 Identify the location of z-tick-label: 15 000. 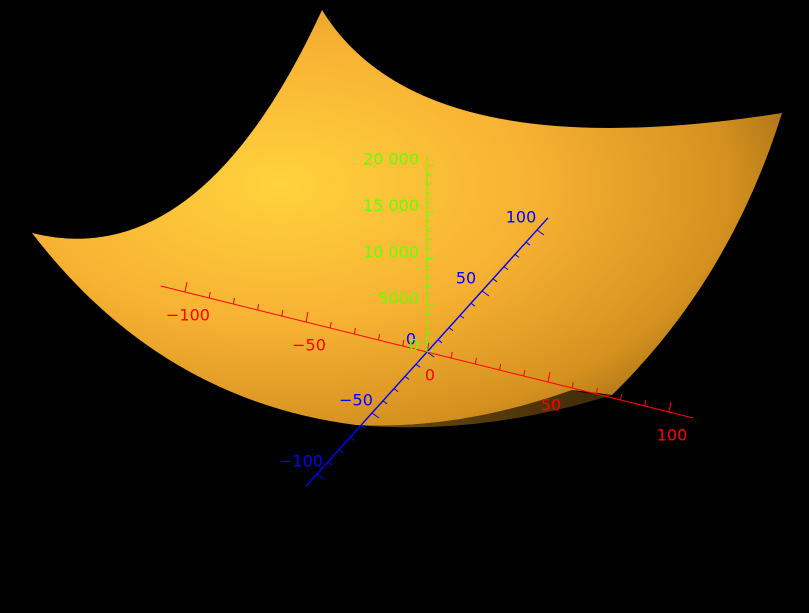
(391, 205).